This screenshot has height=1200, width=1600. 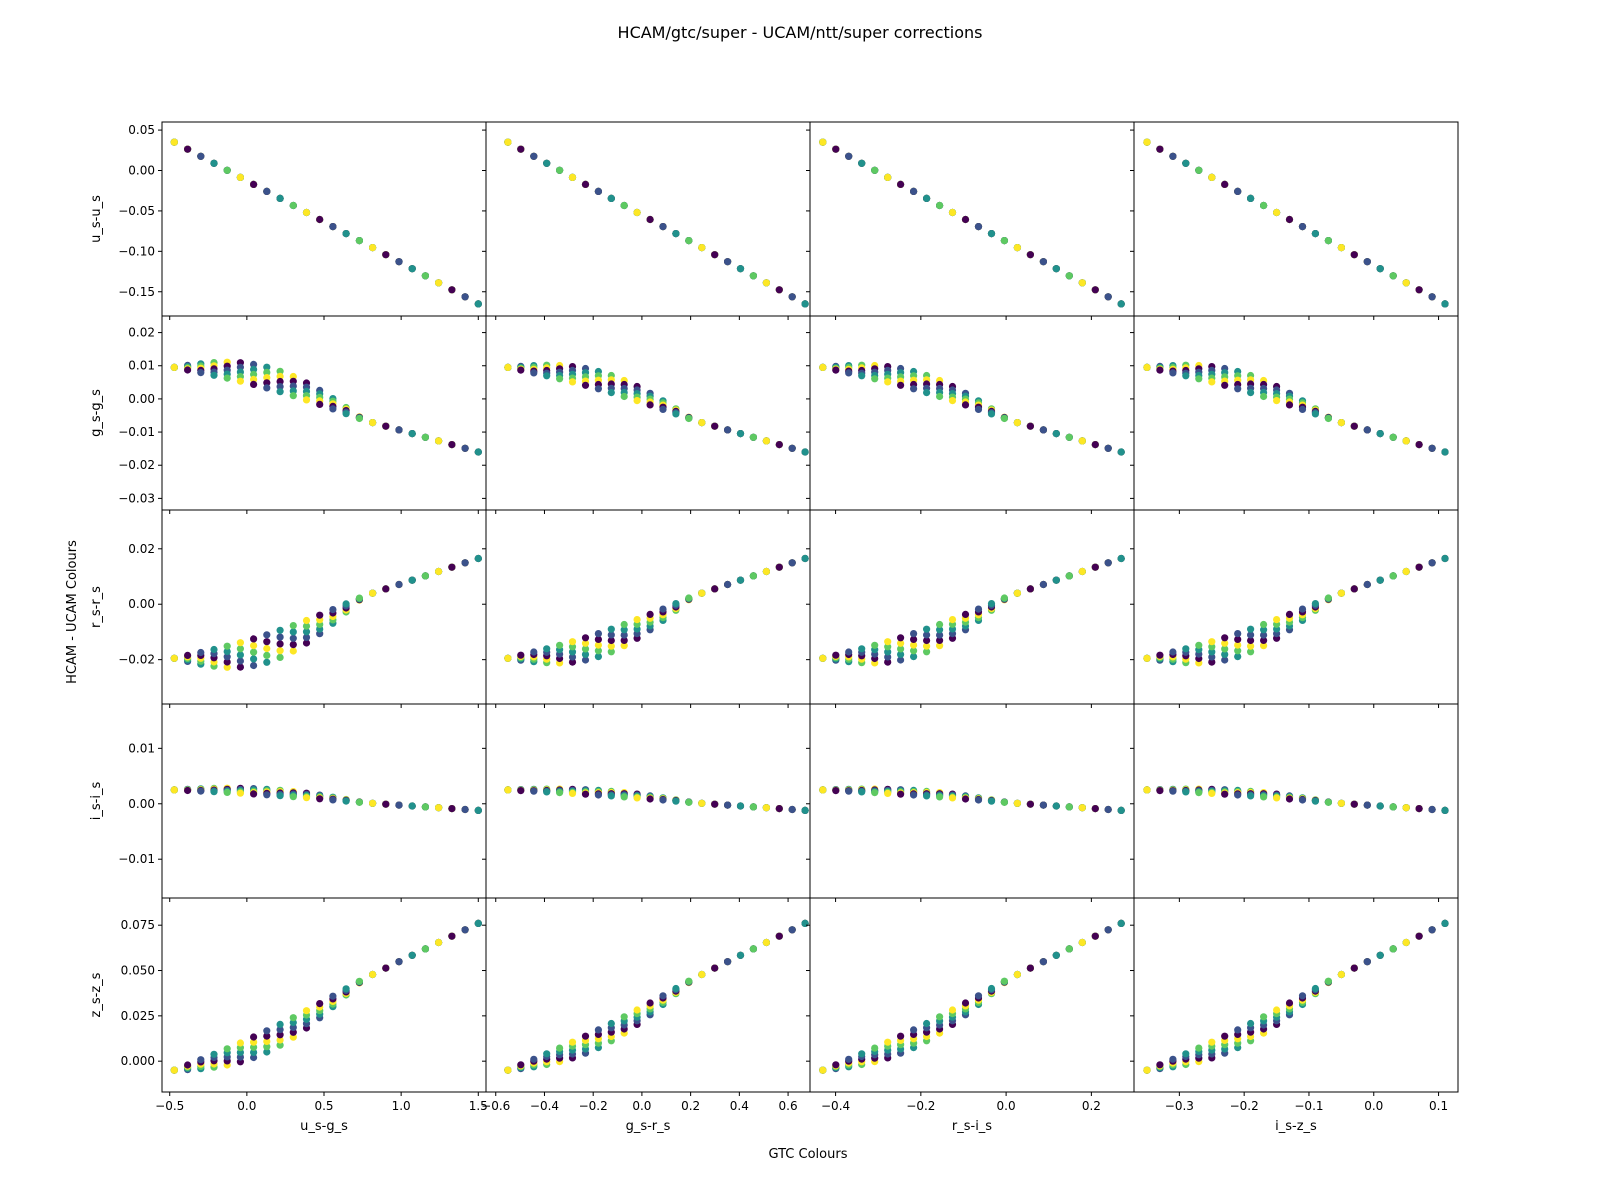 I want to click on x-tick-label: −0.6, so click(x=495, y=1106).